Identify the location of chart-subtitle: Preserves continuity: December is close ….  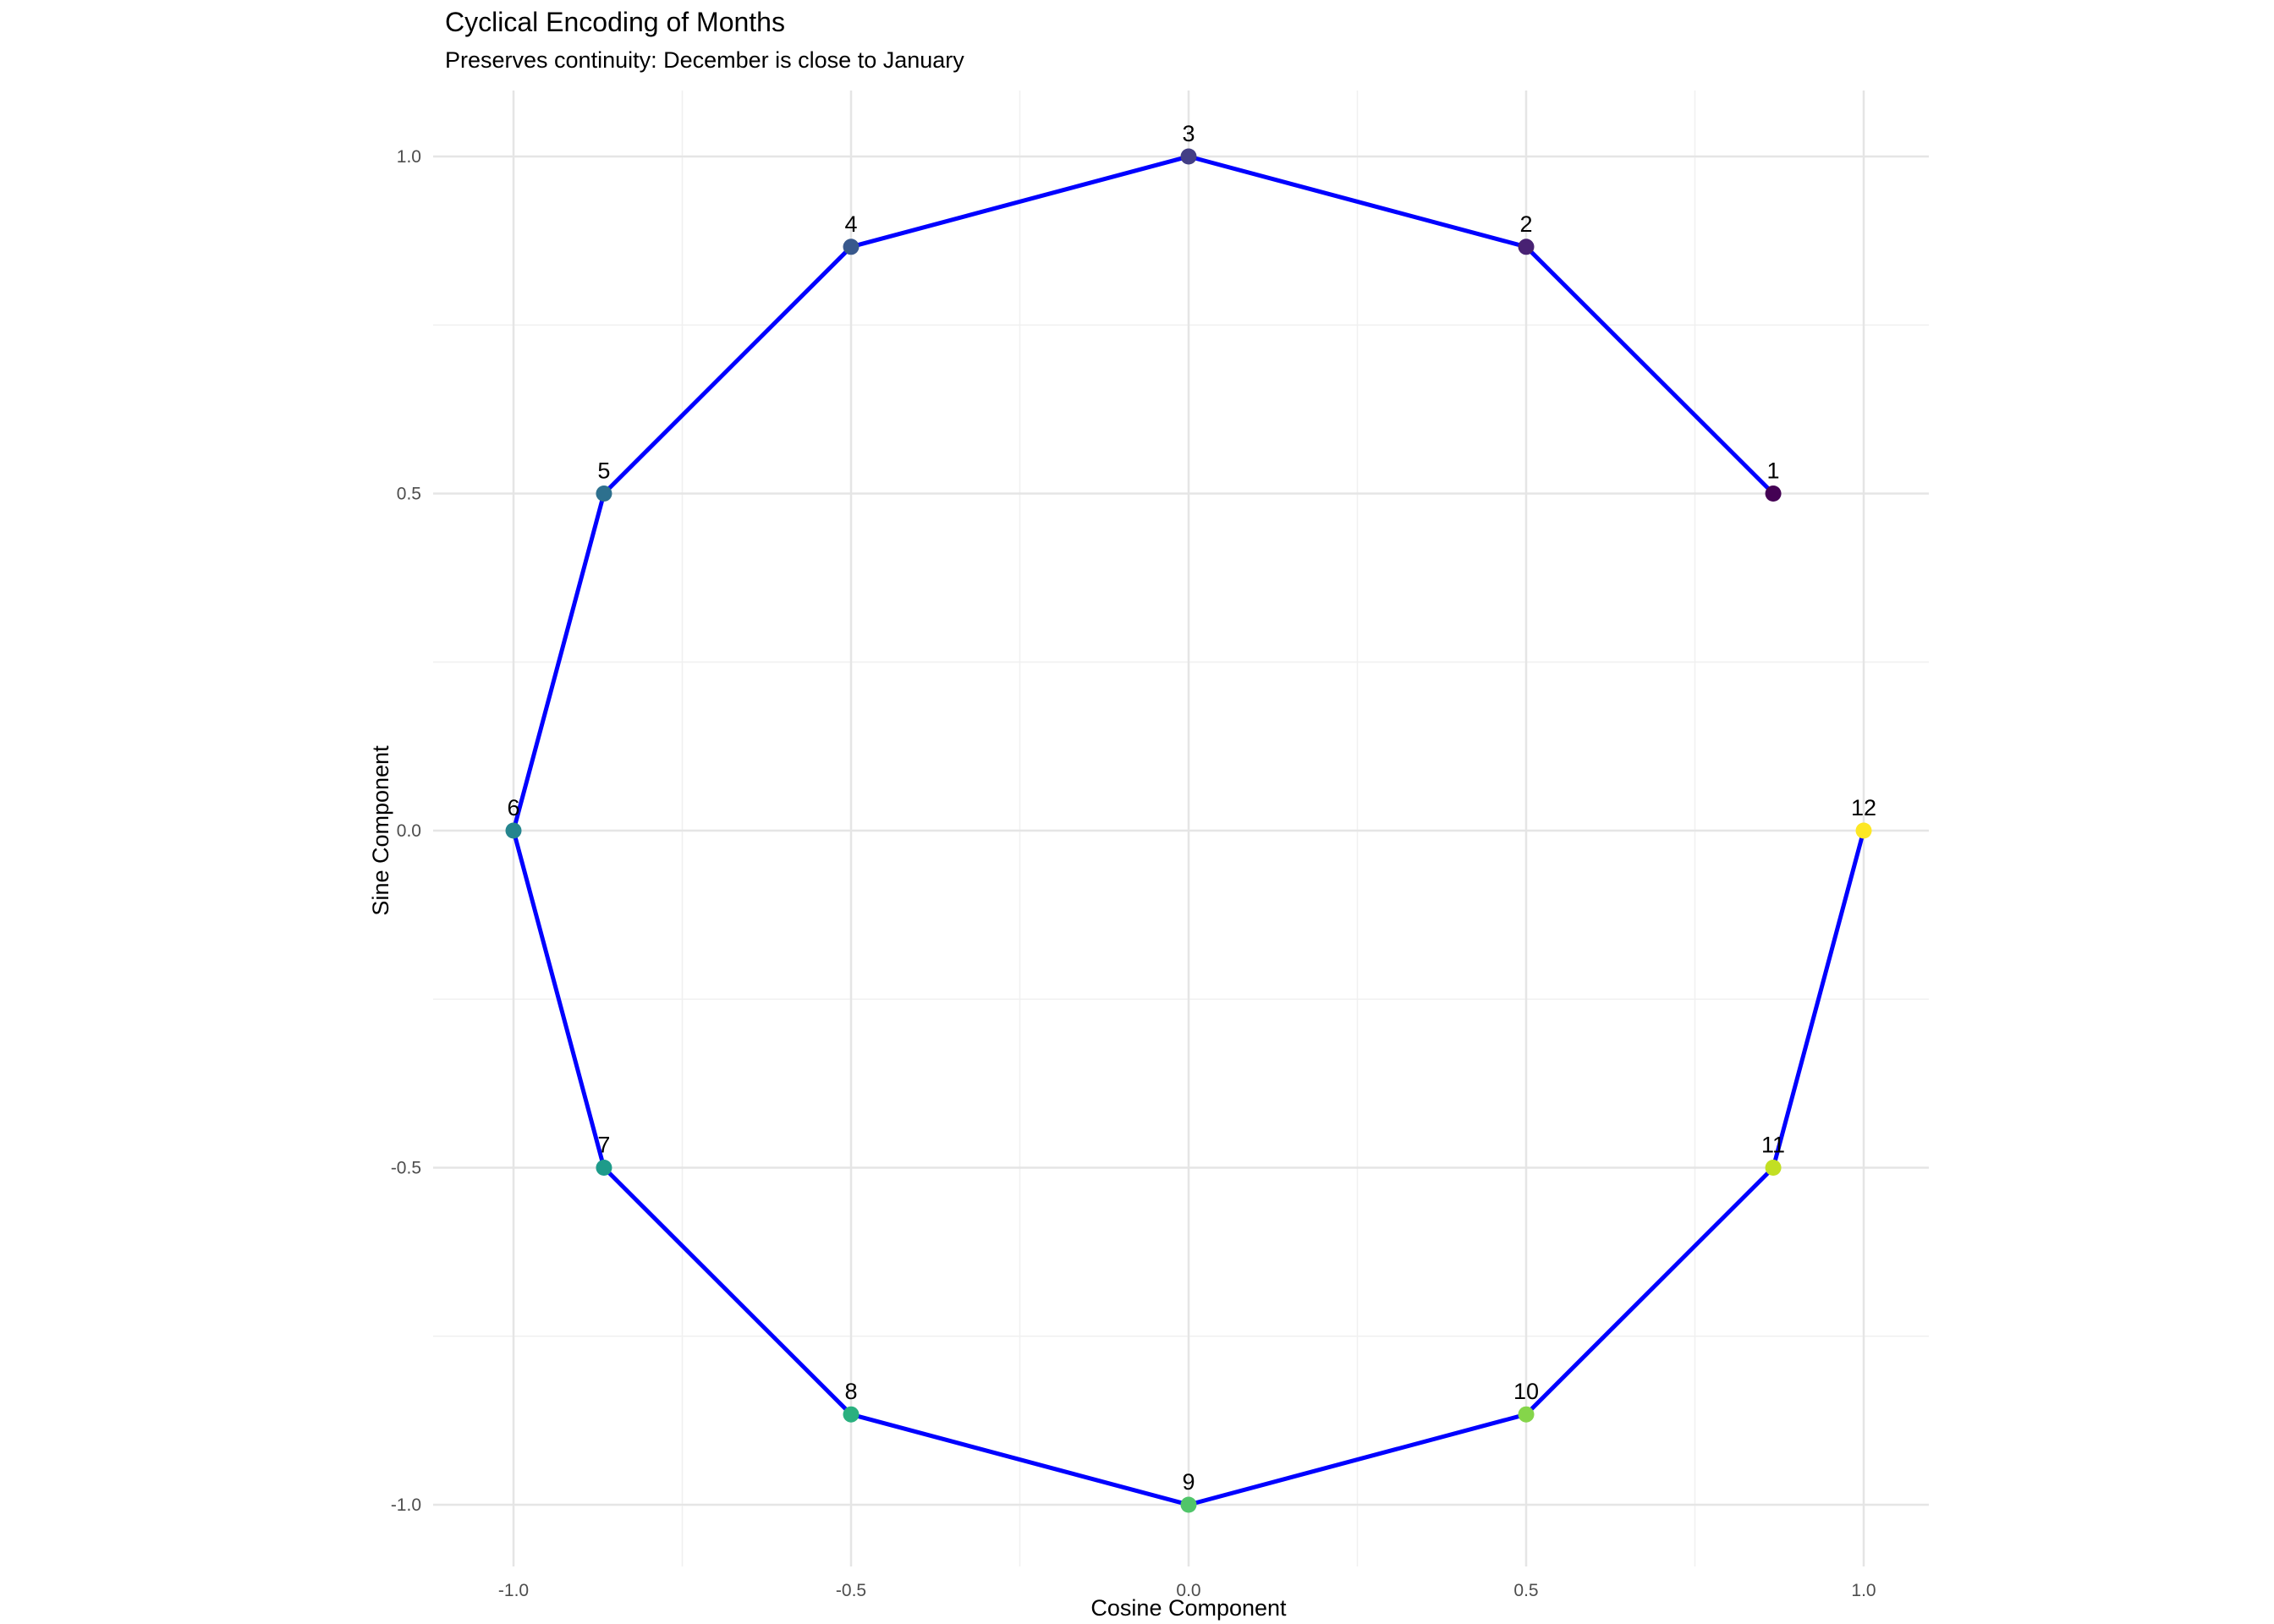
(705, 60).